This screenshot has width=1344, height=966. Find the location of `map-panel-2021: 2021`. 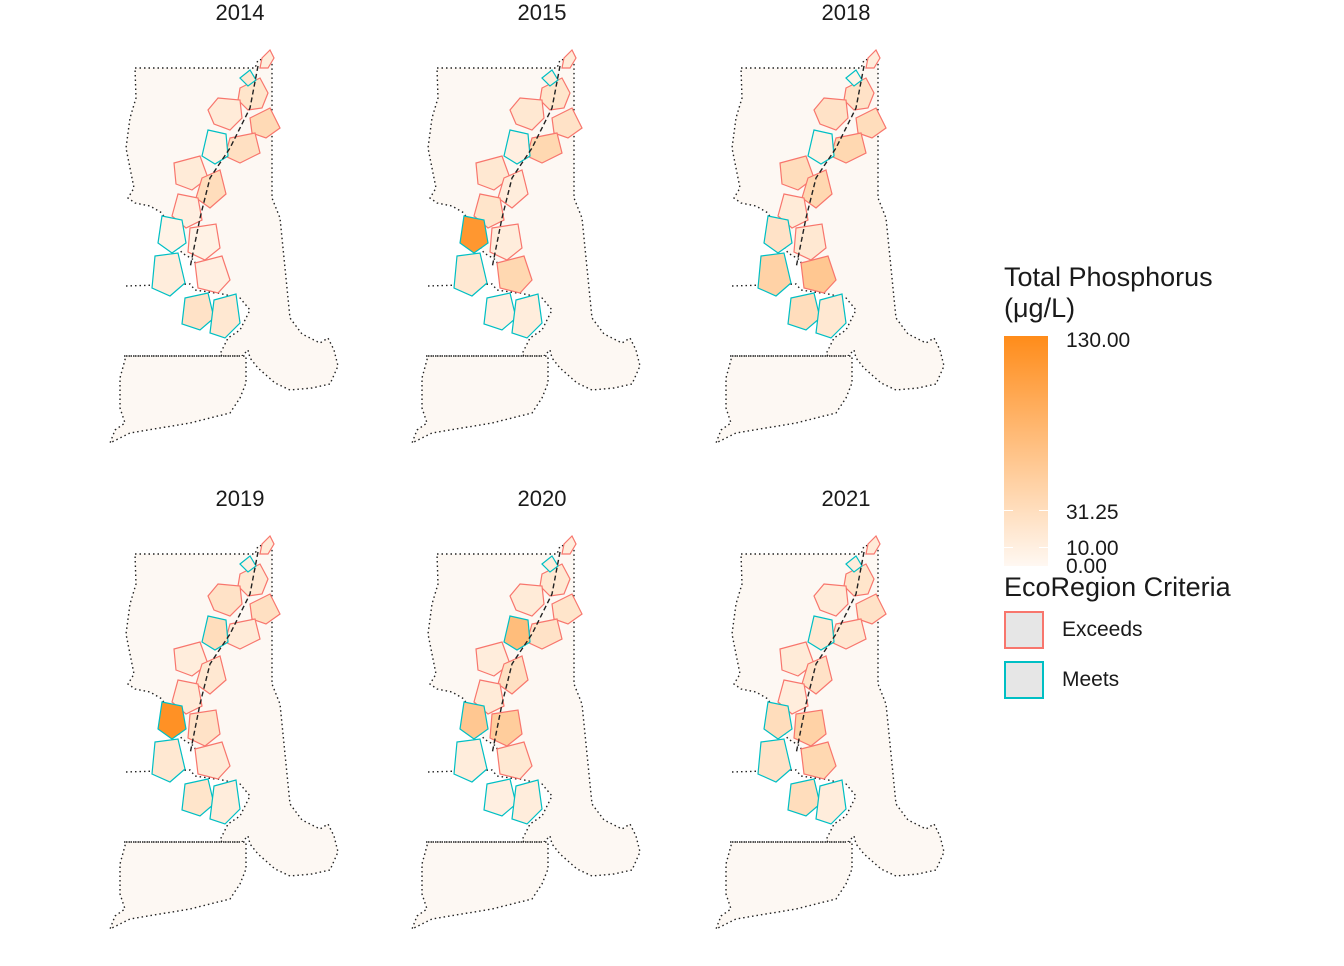

map-panel-2021: 2021 is located at coordinates (846, 726).